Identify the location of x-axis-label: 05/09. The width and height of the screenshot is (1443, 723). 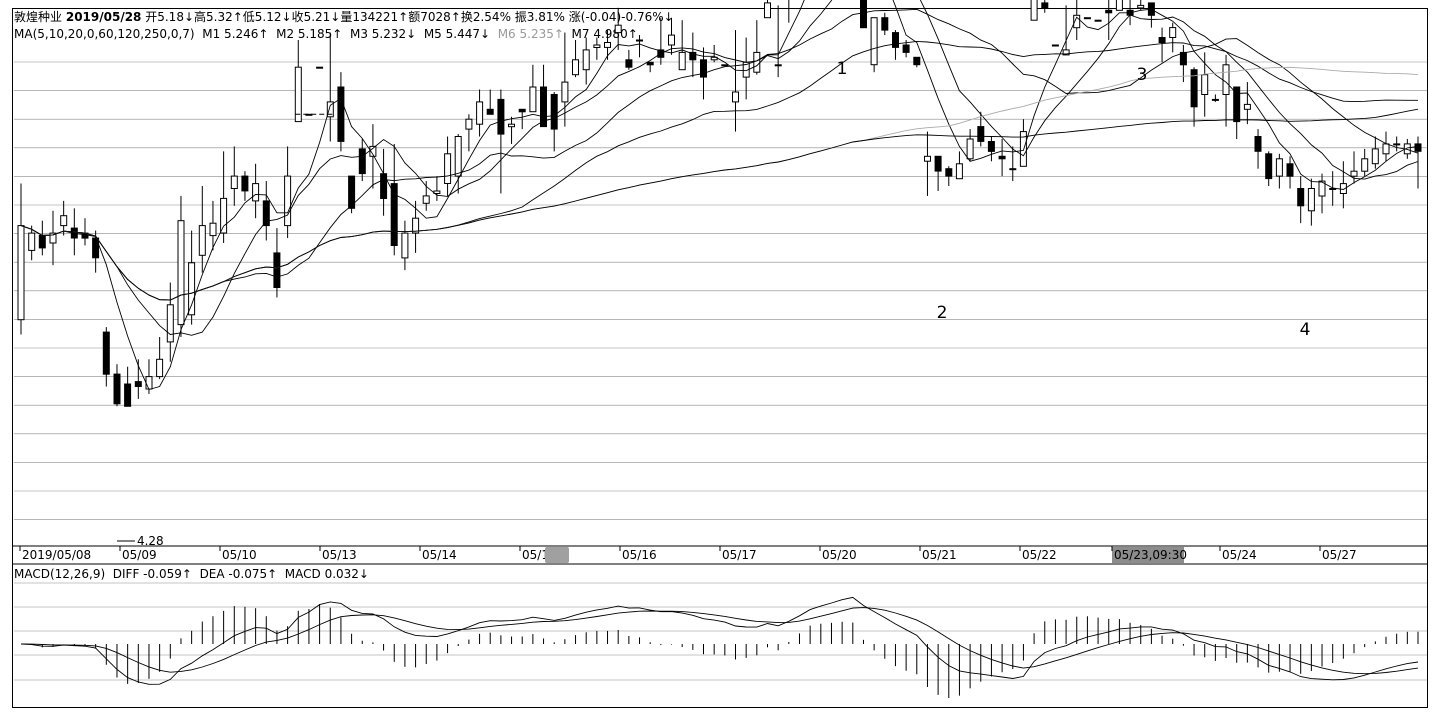
(139, 555).